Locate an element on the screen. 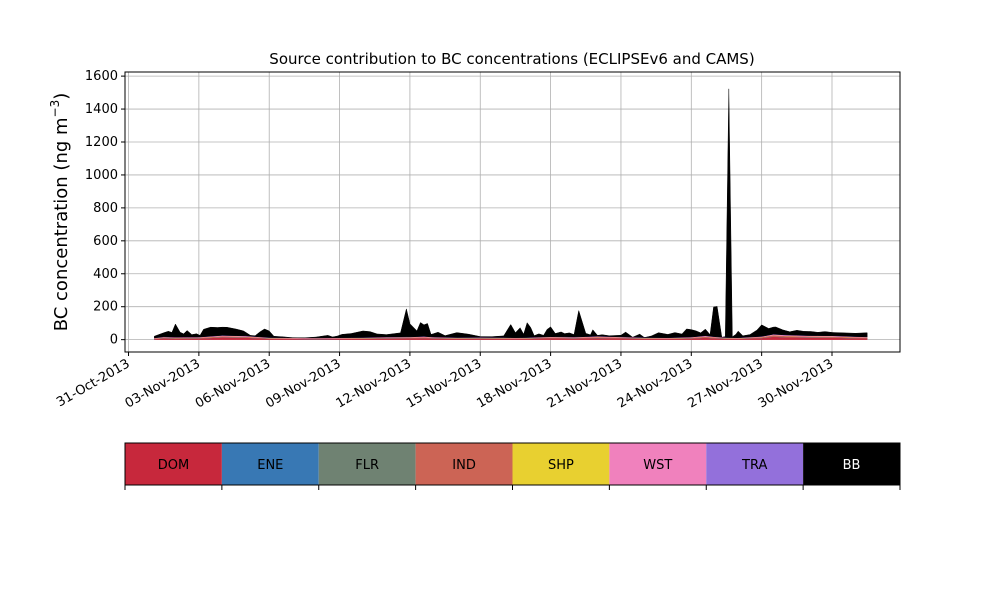 This screenshot has height=600, width=1000. legend-label-ene: ENE is located at coordinates (270, 465).